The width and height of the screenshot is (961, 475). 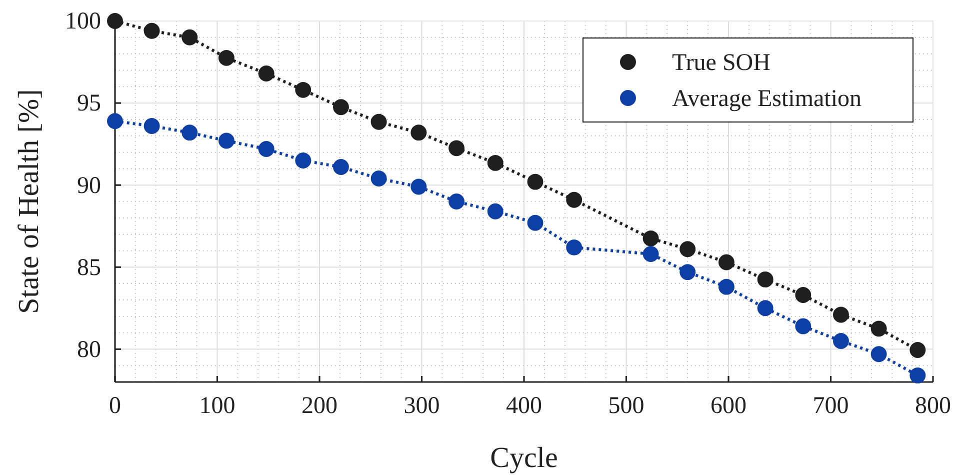 I want to click on x-tick-label: 200, so click(x=320, y=406).